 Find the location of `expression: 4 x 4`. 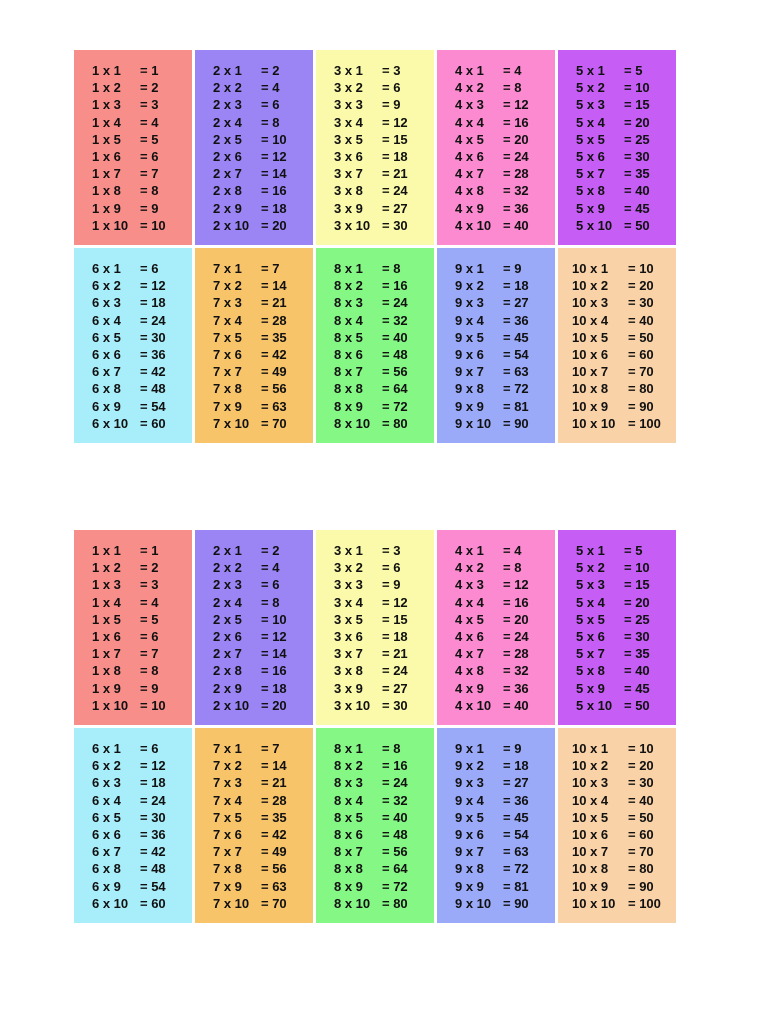

expression: 4 x 4 is located at coordinates (469, 122).